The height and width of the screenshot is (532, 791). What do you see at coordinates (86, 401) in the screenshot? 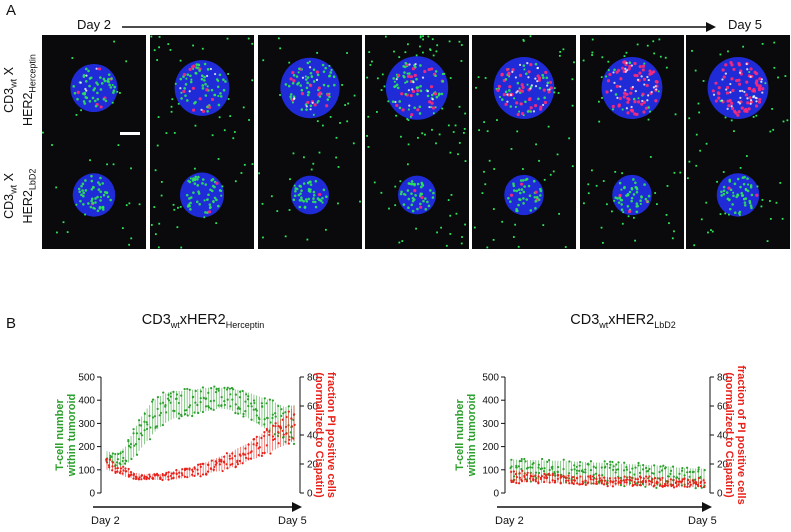
I see `left-tick-label: 400` at bounding box center [86, 401].